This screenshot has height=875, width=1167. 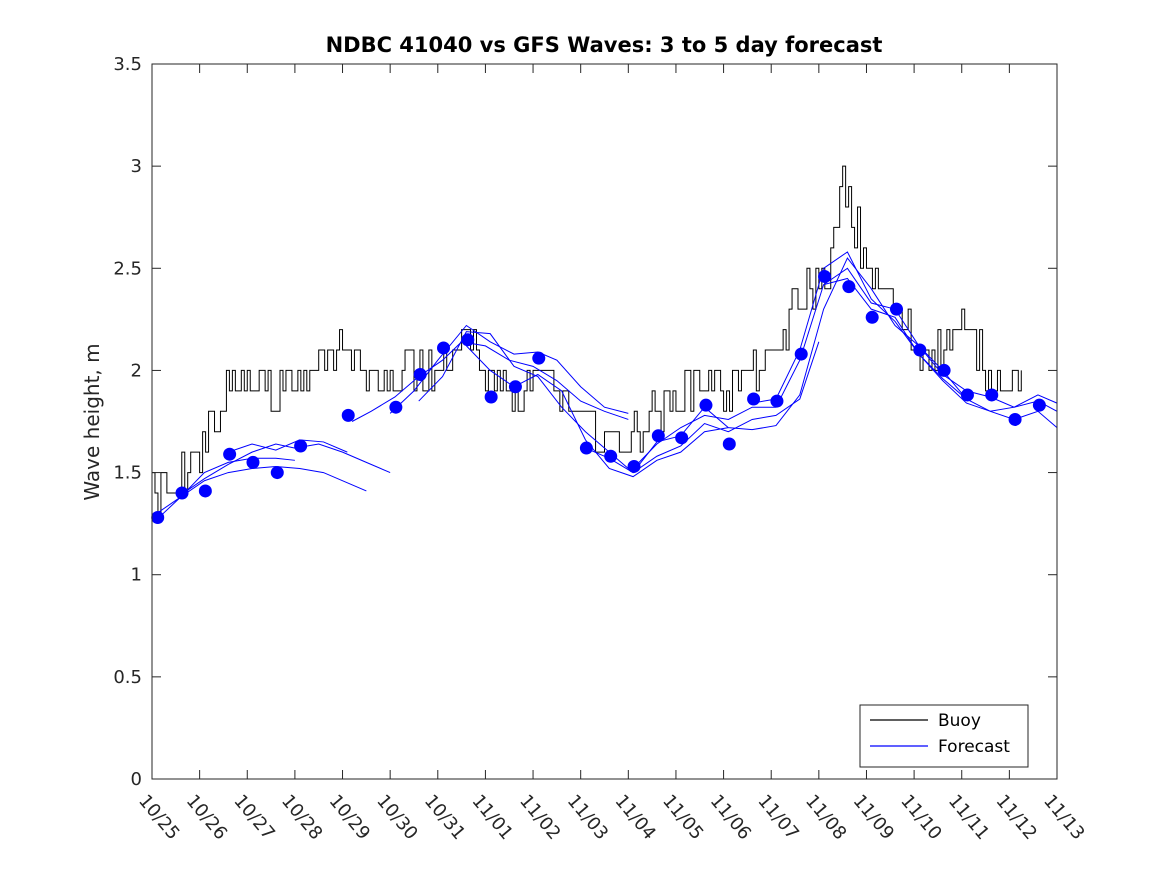 I want to click on legend: Buoy Forecast, so click(x=944, y=736).